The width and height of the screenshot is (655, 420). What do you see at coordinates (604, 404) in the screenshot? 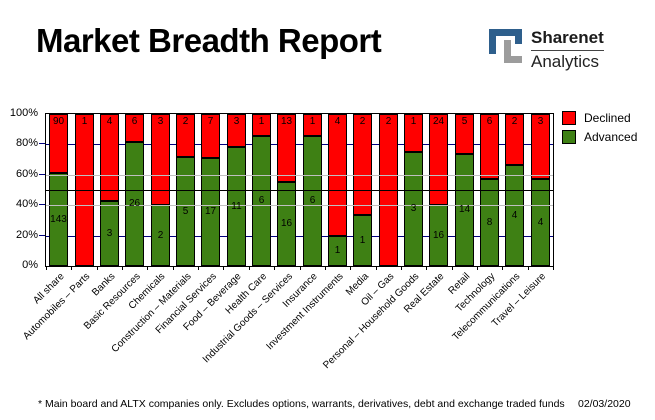
I see `report-date: 02/03/2020` at bounding box center [604, 404].